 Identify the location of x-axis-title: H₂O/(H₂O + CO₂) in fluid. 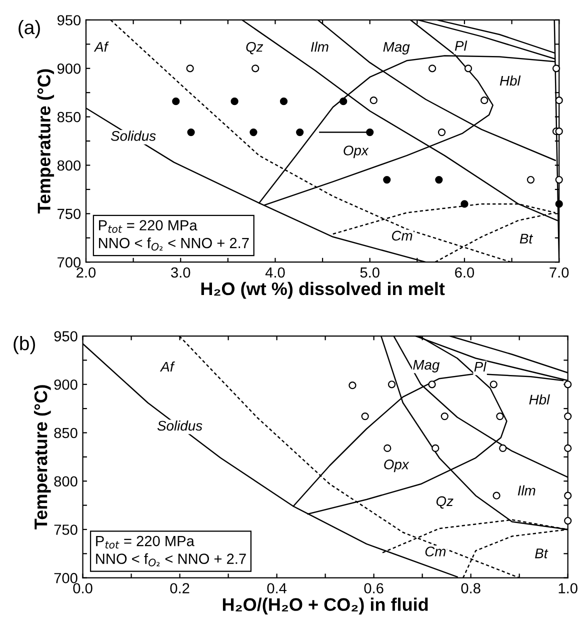
(325, 606).